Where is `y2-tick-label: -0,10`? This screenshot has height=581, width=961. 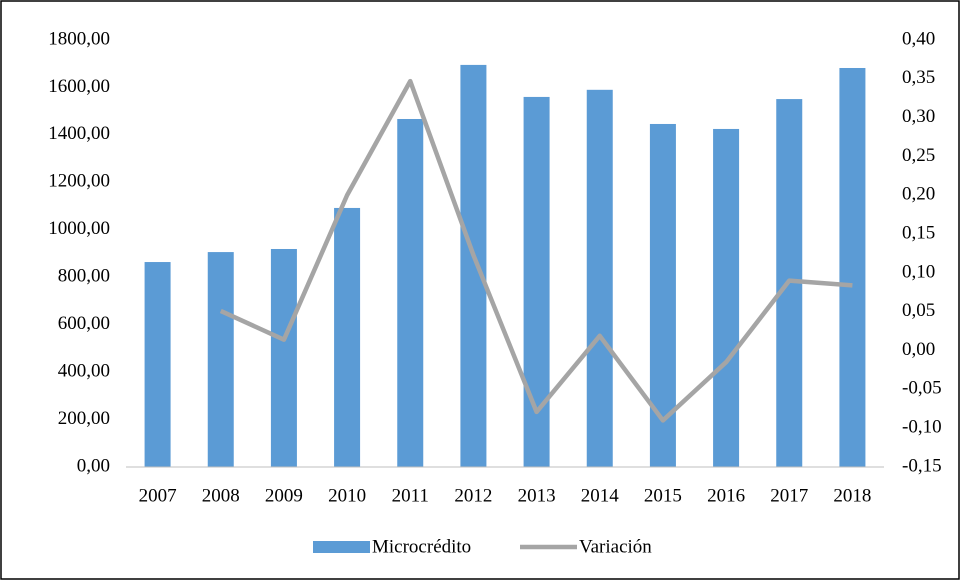
y2-tick-label: -0,10 is located at coordinates (922, 427).